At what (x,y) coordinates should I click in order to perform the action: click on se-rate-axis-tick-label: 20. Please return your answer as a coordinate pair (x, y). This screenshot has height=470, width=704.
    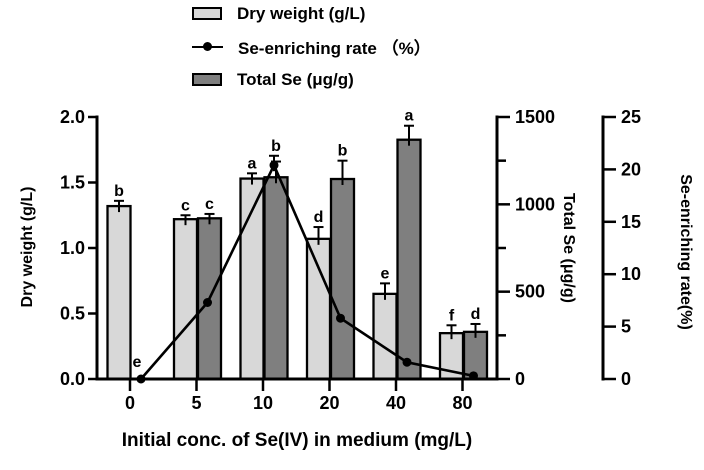
    Looking at the image, I should click on (631, 169).